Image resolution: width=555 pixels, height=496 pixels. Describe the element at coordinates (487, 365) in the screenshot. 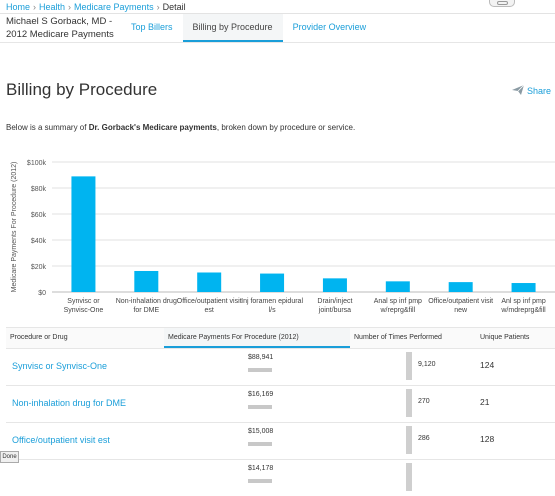

I see `unique-patients-value: 124` at that location.